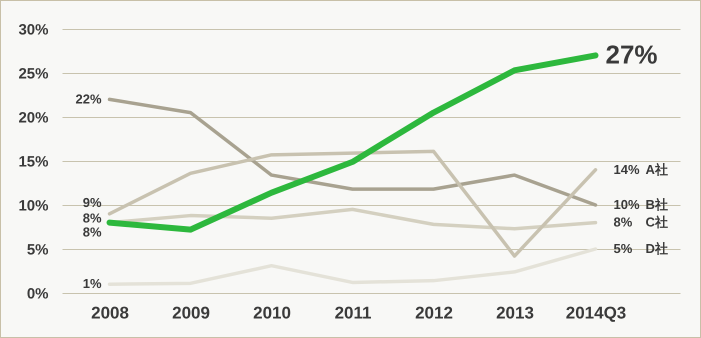  Describe the element at coordinates (33, 118) in the screenshot. I see `y-tick-label: 20%` at that location.